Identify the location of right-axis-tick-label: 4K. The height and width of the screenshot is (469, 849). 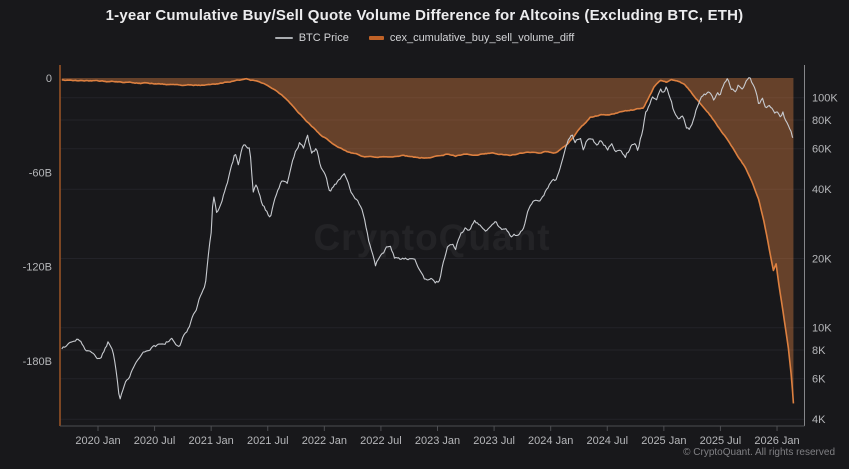
(819, 420).